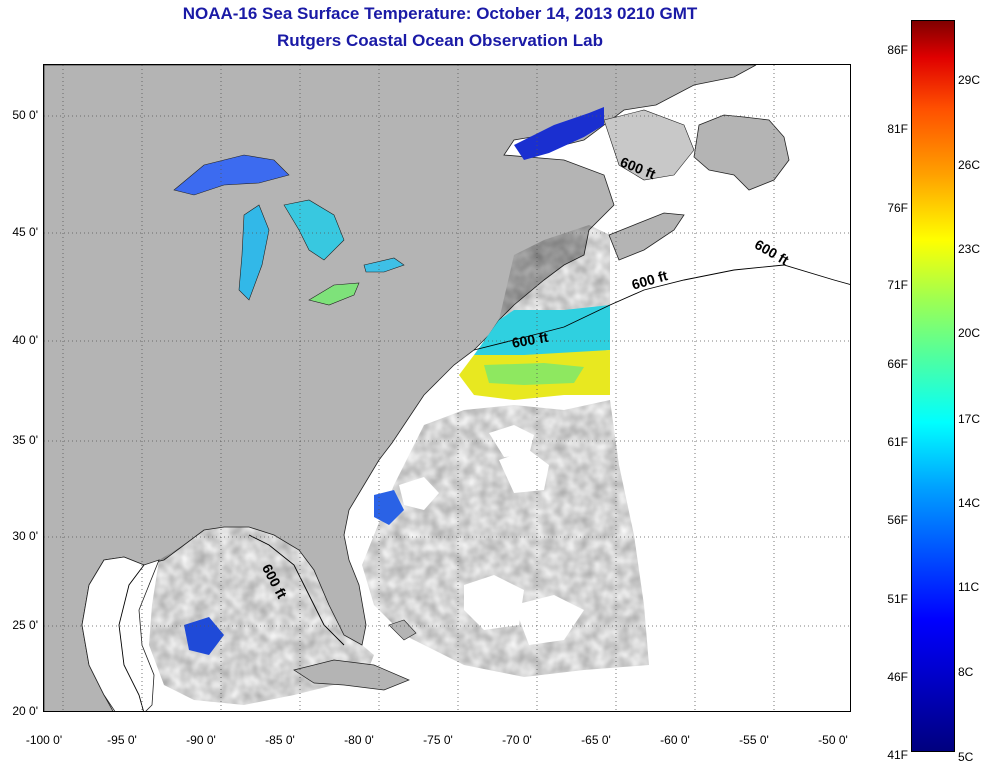 The height and width of the screenshot is (770, 984). What do you see at coordinates (351, 675) in the screenshot?
I see `cuba-land` at bounding box center [351, 675].